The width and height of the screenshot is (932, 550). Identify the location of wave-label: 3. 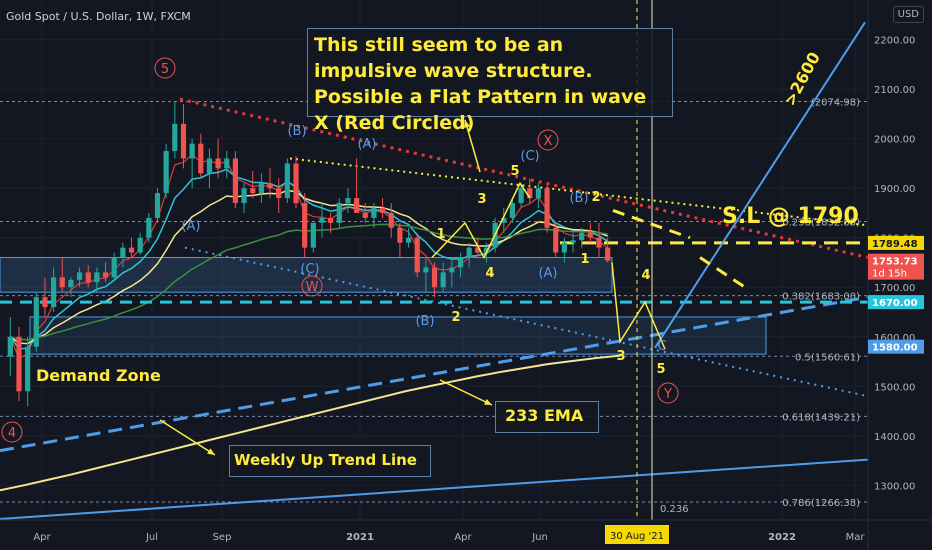
(620, 356).